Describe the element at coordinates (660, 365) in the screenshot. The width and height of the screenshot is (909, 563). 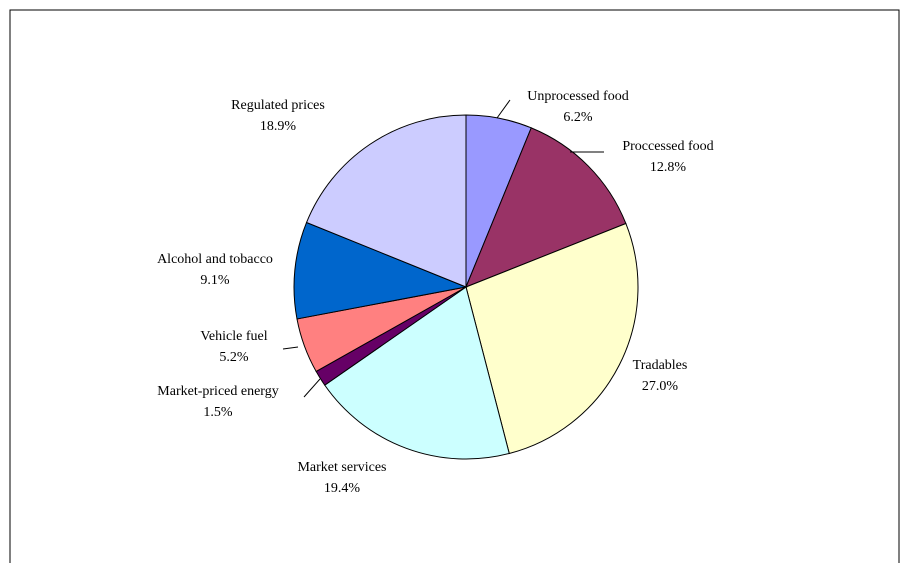
I see `slice-label: Tradables` at that location.